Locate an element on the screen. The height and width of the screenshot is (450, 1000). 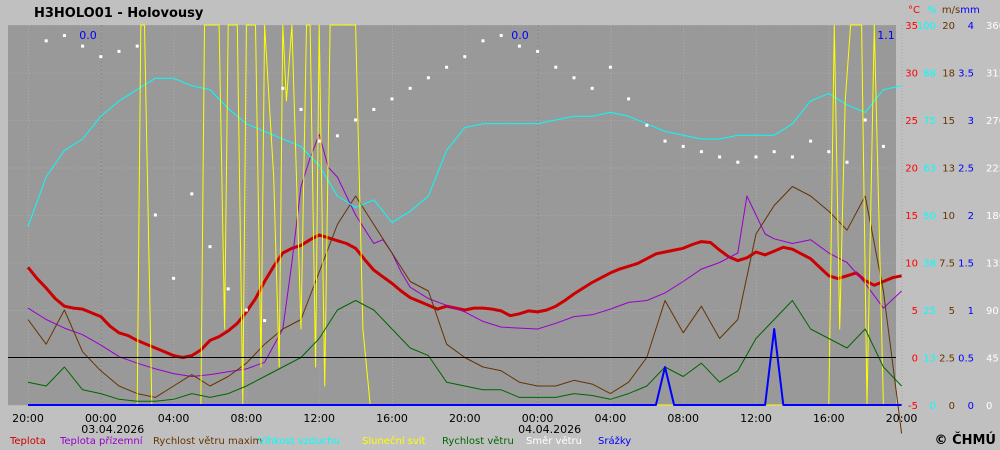
x-tick-label: 16:00 is located at coordinates (392, 418).